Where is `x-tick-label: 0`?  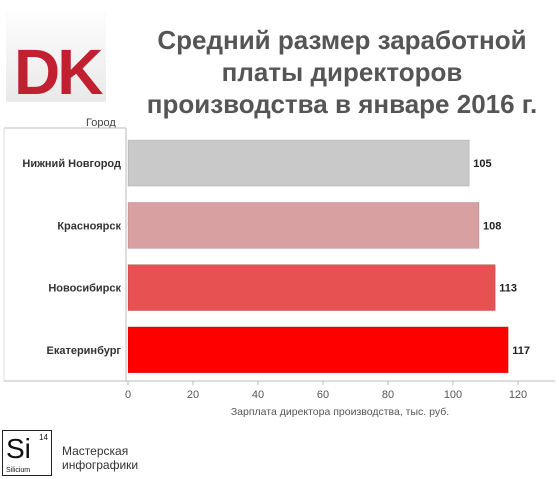 x-tick-label: 0 is located at coordinates (128, 395).